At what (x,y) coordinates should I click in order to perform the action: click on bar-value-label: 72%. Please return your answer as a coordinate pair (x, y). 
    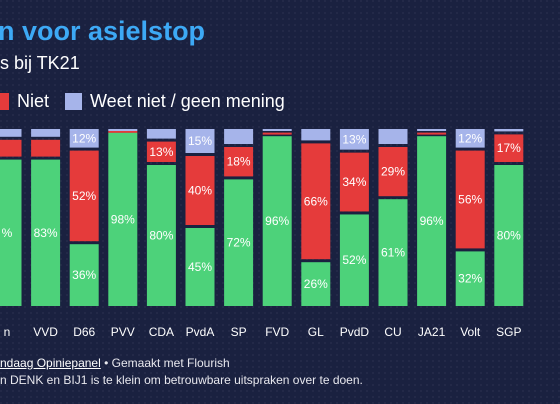
    Looking at the image, I should click on (239, 243).